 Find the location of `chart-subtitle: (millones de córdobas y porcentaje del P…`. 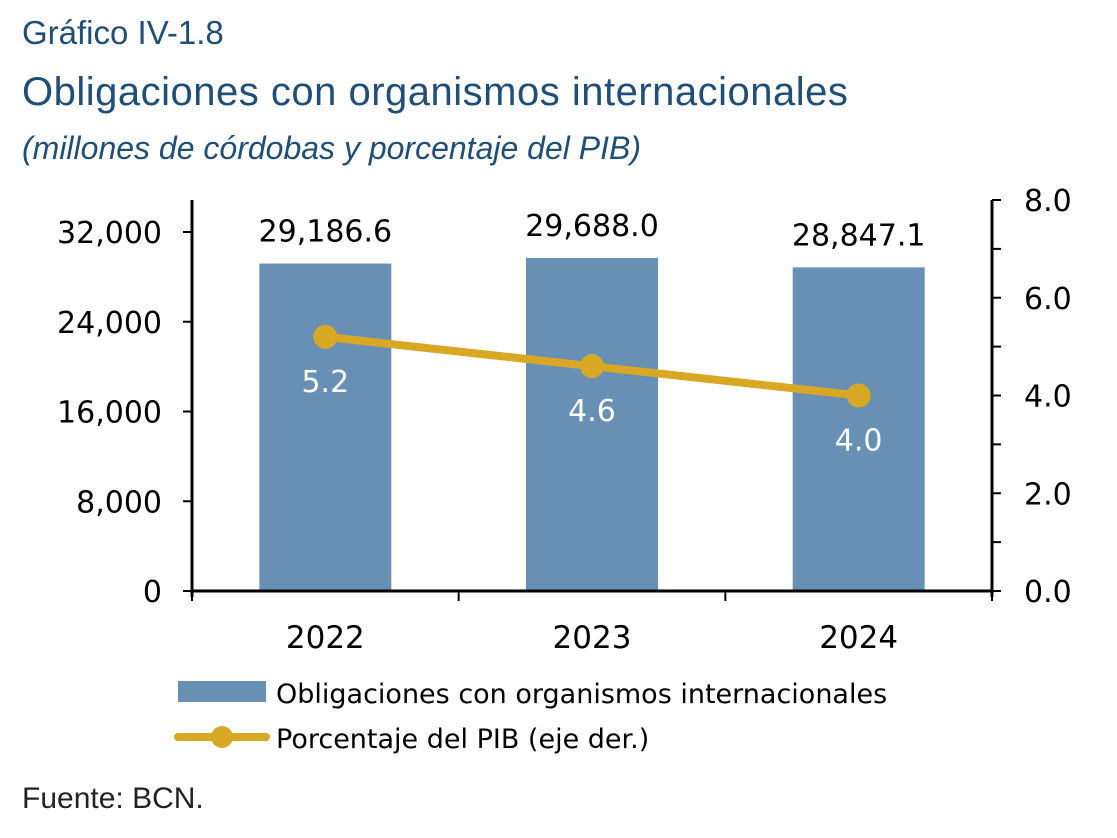

chart-subtitle: (millones de córdobas y porcentaje del P… is located at coordinates (331, 148).